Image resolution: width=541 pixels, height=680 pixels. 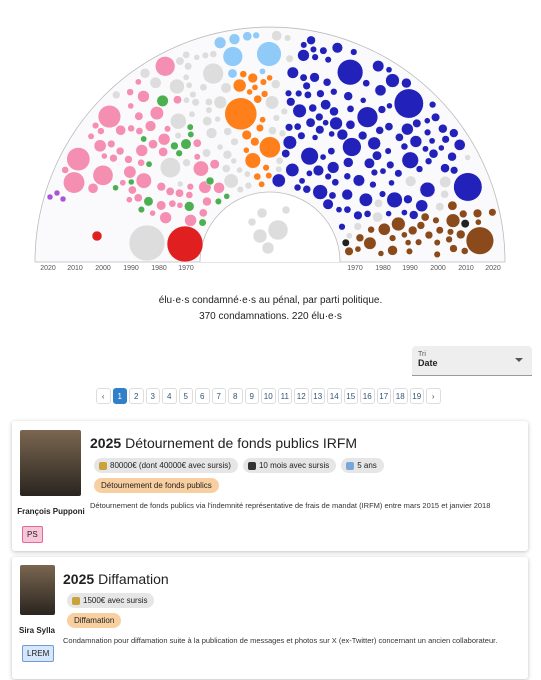 I want to click on page-button: 9, so click(x=251, y=396).